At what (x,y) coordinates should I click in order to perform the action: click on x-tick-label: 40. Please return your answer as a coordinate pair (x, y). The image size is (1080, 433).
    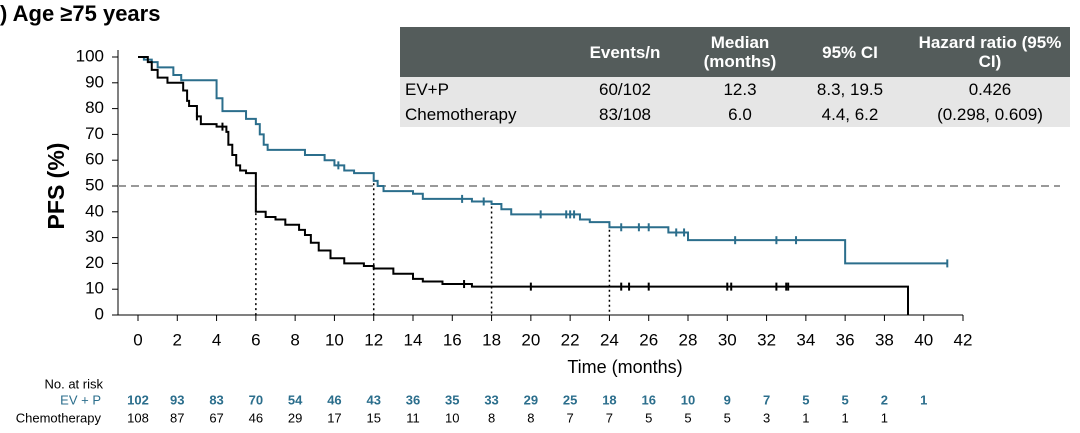
    Looking at the image, I should click on (923, 339).